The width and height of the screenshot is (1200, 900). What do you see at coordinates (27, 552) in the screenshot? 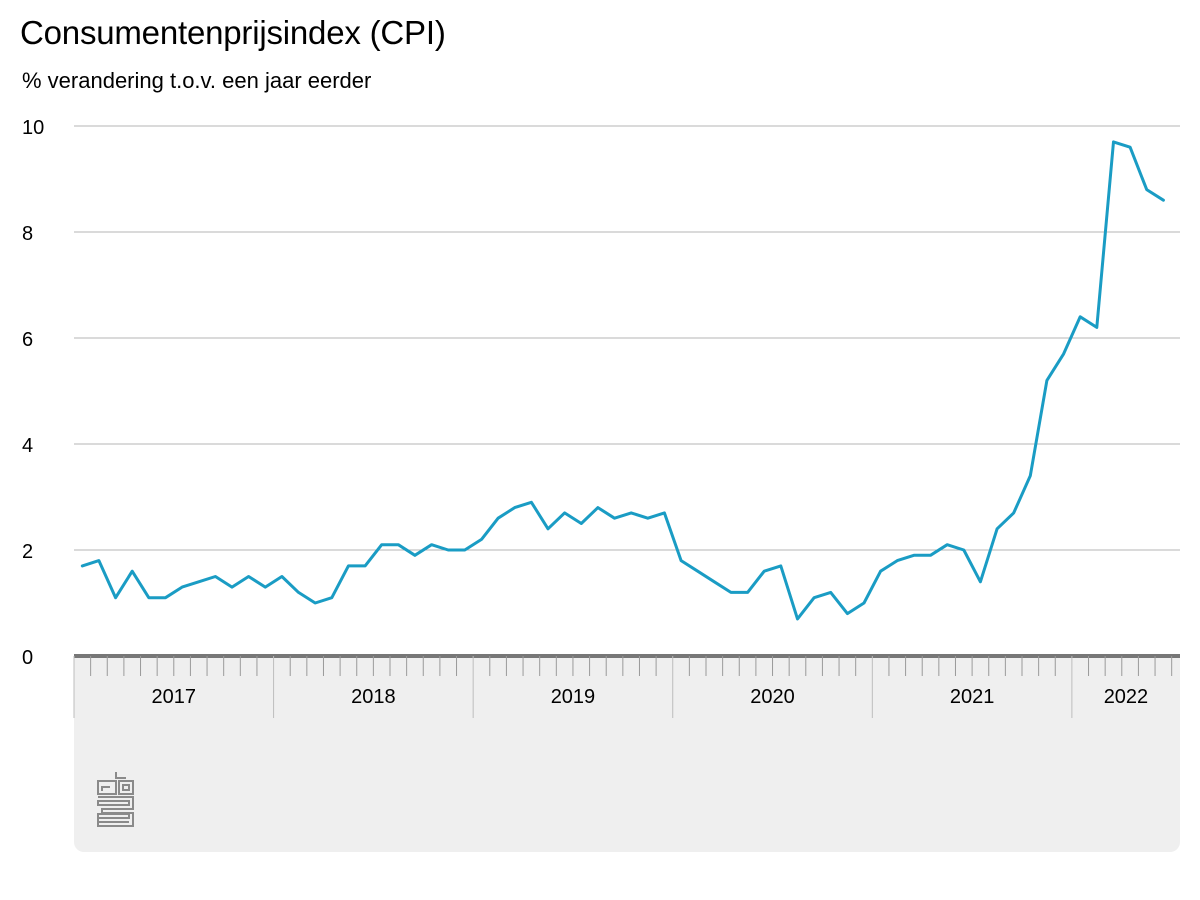
I see `y-tick-label: 2` at bounding box center [27, 552].